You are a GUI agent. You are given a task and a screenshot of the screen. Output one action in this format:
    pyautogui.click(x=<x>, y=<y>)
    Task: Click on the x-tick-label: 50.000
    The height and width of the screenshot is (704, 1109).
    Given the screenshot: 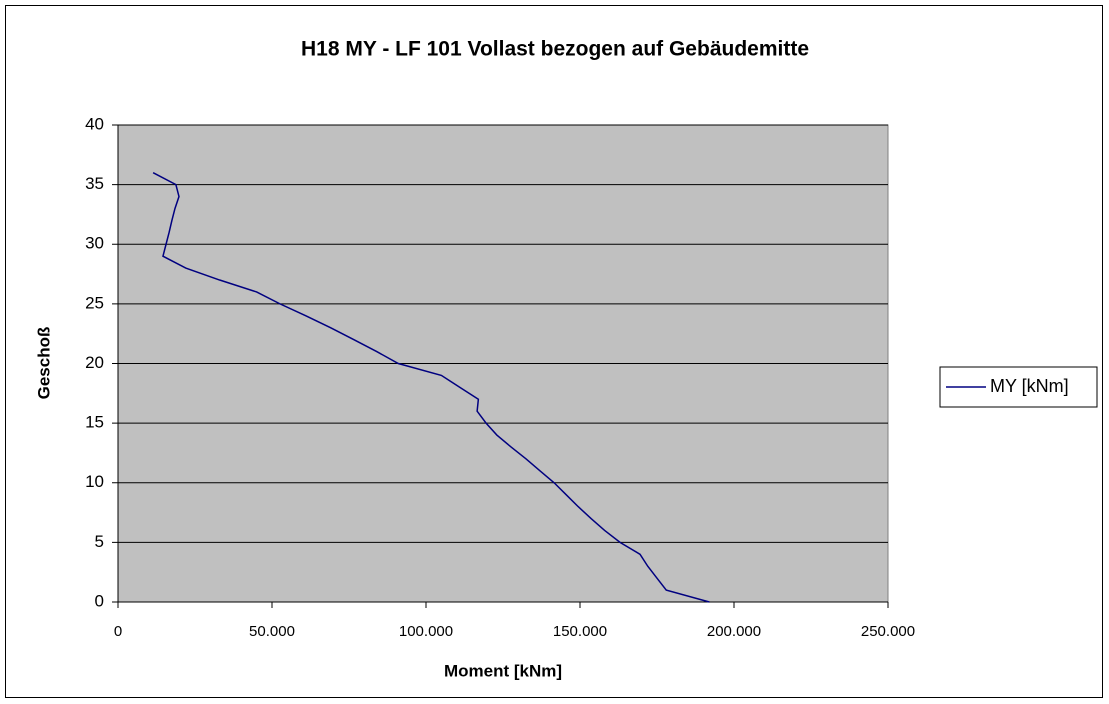 What is the action you would take?
    pyautogui.click(x=272, y=631)
    